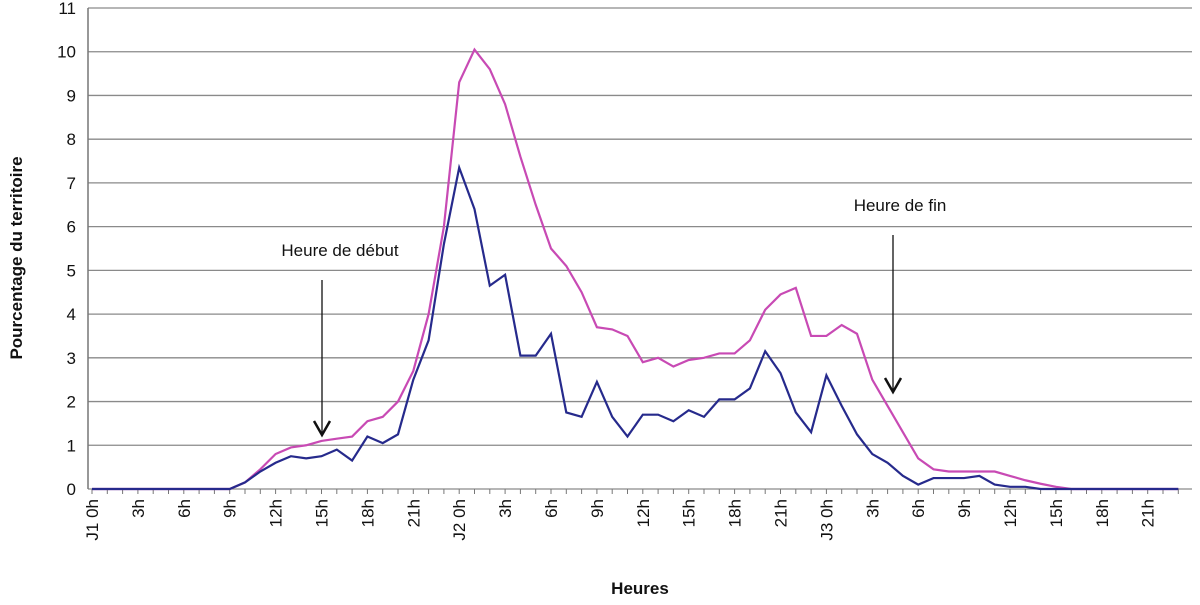 The height and width of the screenshot is (605, 1200). What do you see at coordinates (67, 9) in the screenshot?
I see `y-tick-label: 11` at bounding box center [67, 9].